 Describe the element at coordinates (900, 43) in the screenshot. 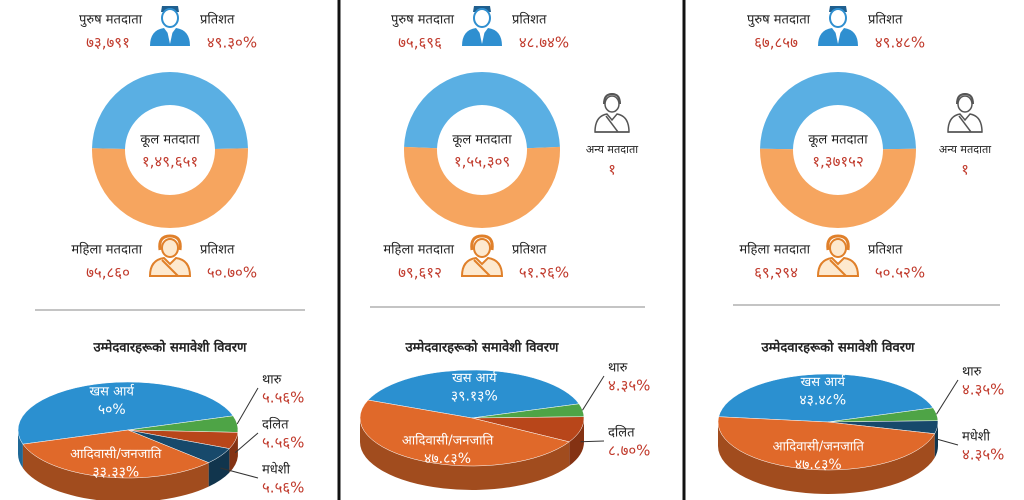

I see `percent-value: ४९.४८%` at that location.